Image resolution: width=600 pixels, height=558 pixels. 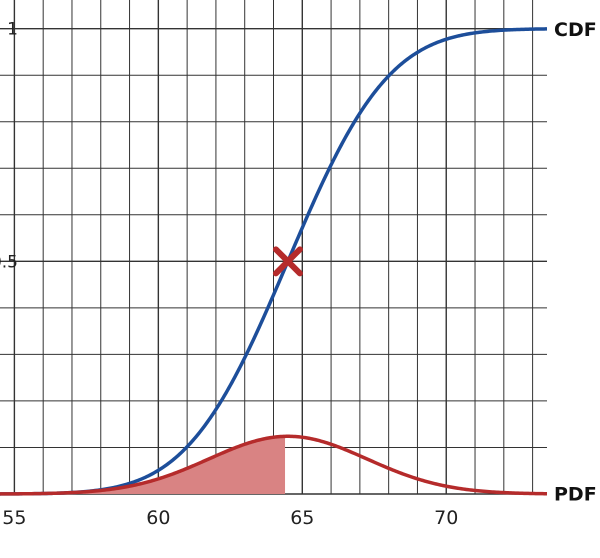 What do you see at coordinates (12, 30) in the screenshot?
I see `y-tick-label: 1` at bounding box center [12, 30].